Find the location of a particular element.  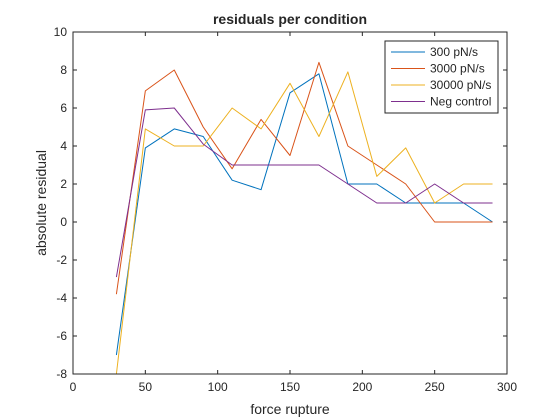

x-tick-label: 200 is located at coordinates (362, 387).